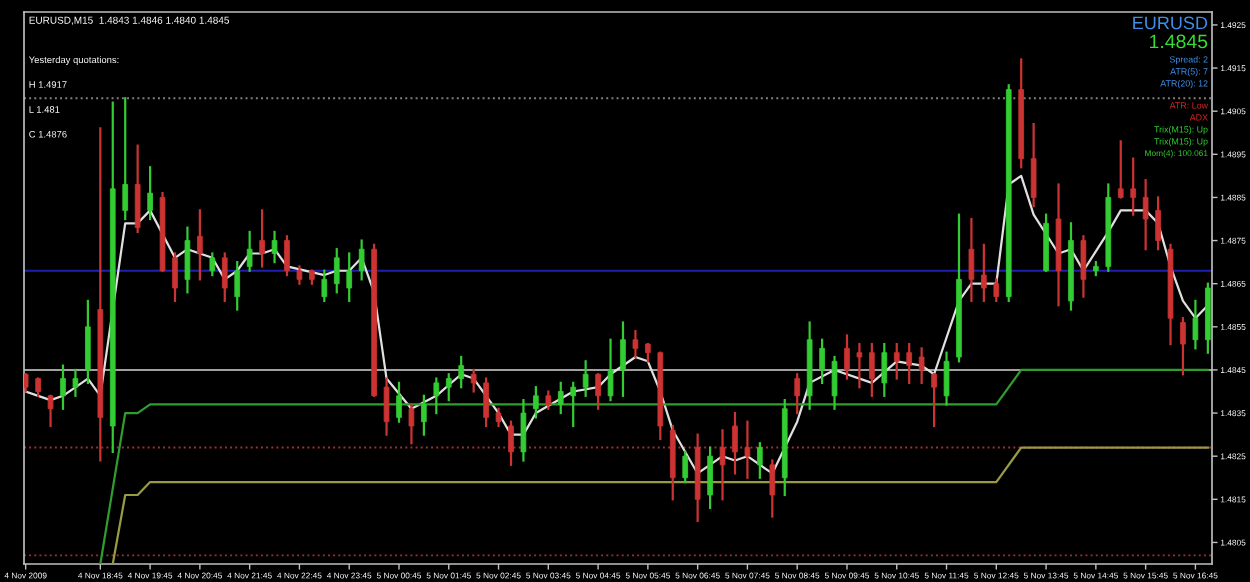  I want to click on annotation: EURUSD, so click(1170, 23).